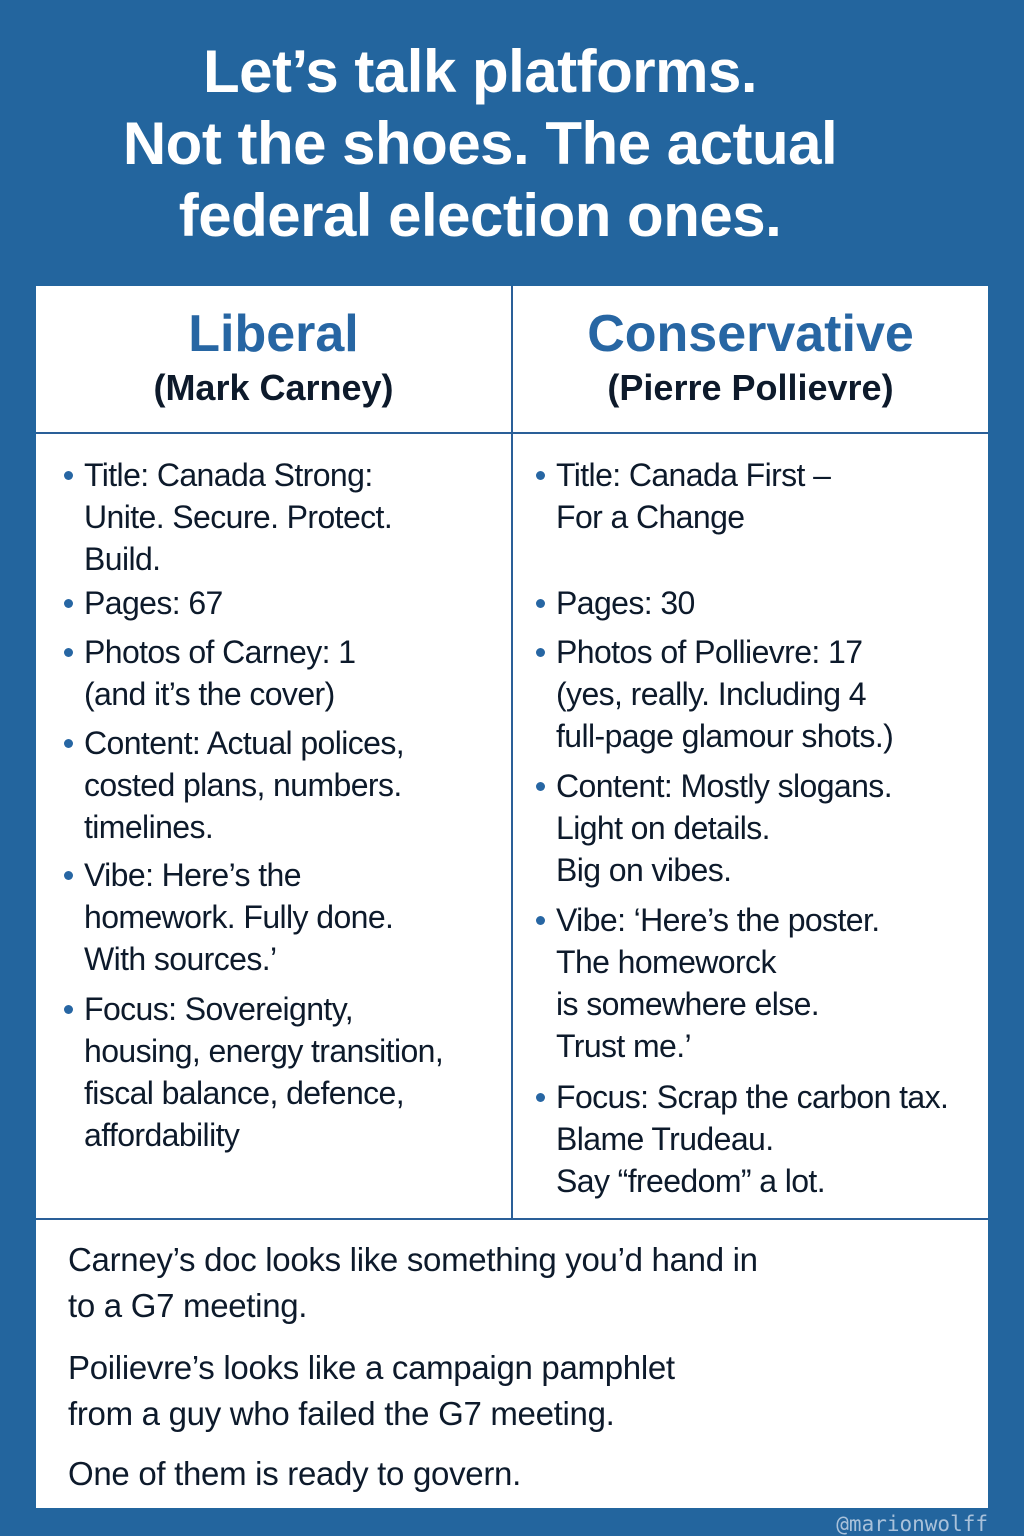  What do you see at coordinates (683, 496) in the screenshot?
I see `list-item: Title: Canada First – For a Change` at bounding box center [683, 496].